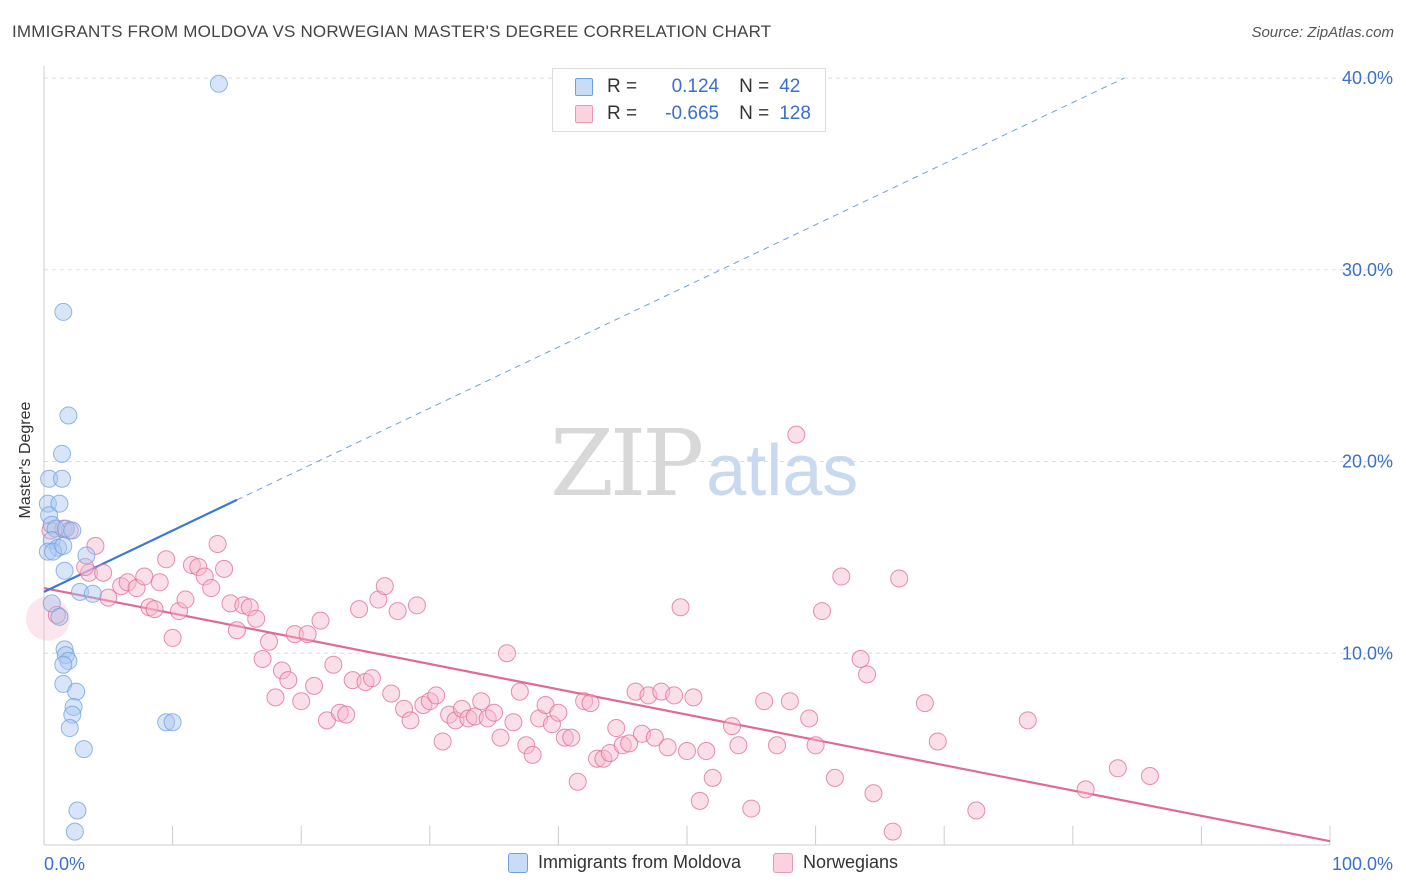 This screenshot has height=892, width=1406. Describe the element at coordinates (1367, 270) in the screenshot. I see `y-tick-label: 30.0%` at that location.